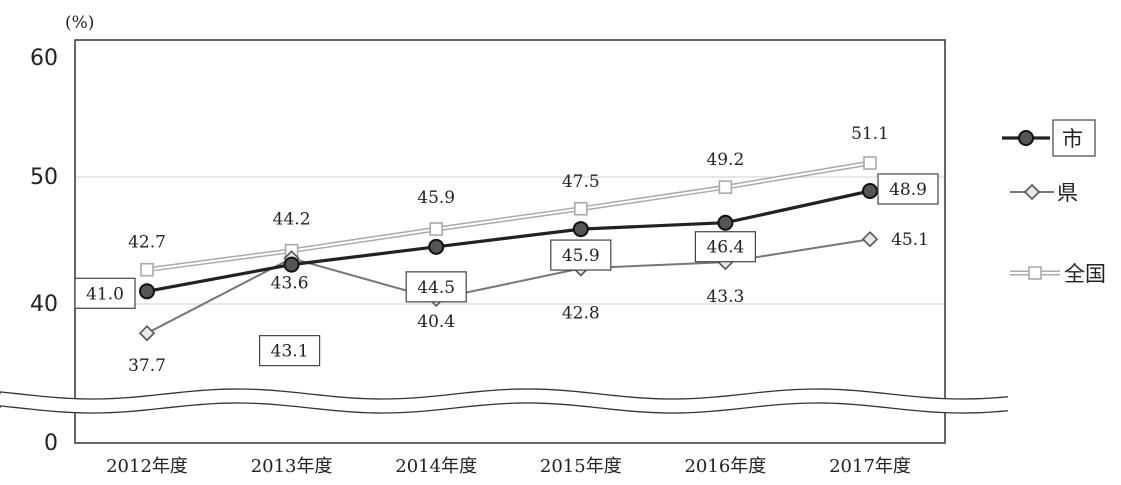 Image resolution: width=1121 pixels, height=485 pixels. I want to click on data-label: 41.0, so click(105, 294).